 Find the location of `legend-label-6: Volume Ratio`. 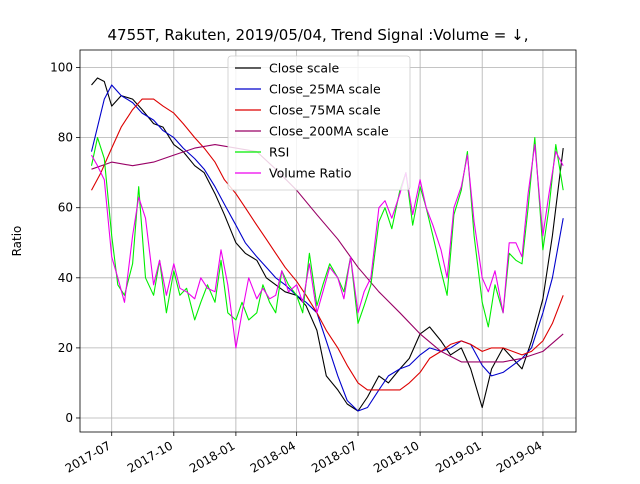

legend-label-6: Volume Ratio is located at coordinates (310, 173).